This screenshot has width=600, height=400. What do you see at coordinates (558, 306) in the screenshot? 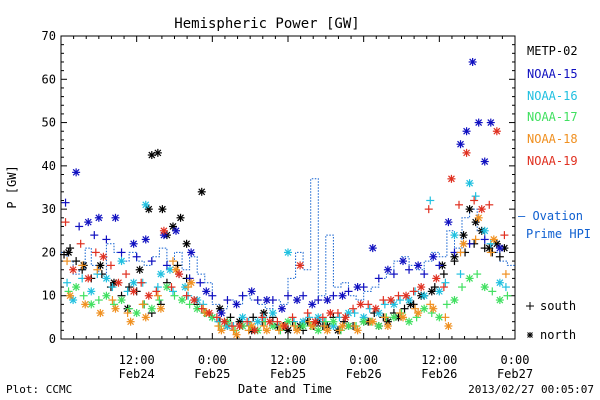
I see `legend-south-label: south` at bounding box center [558, 306].